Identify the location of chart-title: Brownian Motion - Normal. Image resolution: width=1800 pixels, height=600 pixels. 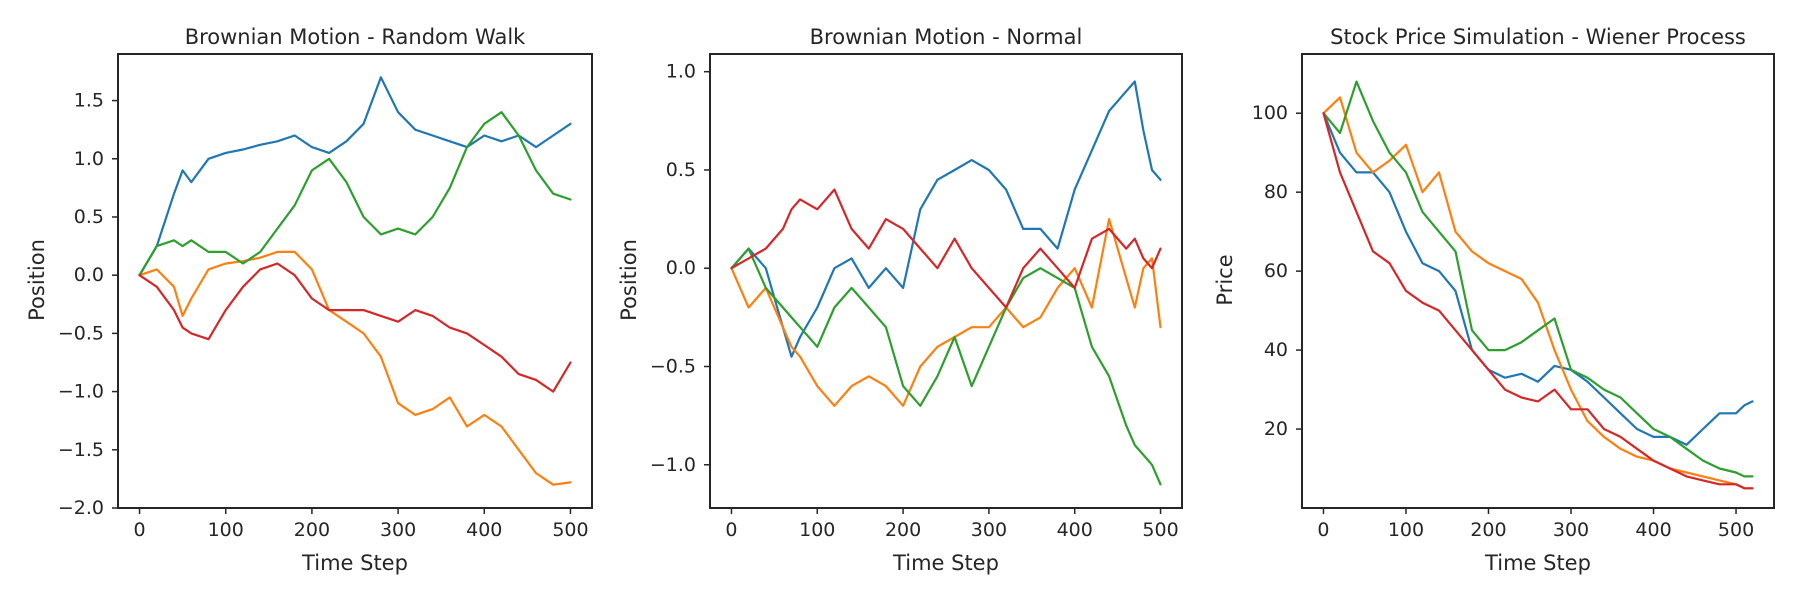
(946, 37).